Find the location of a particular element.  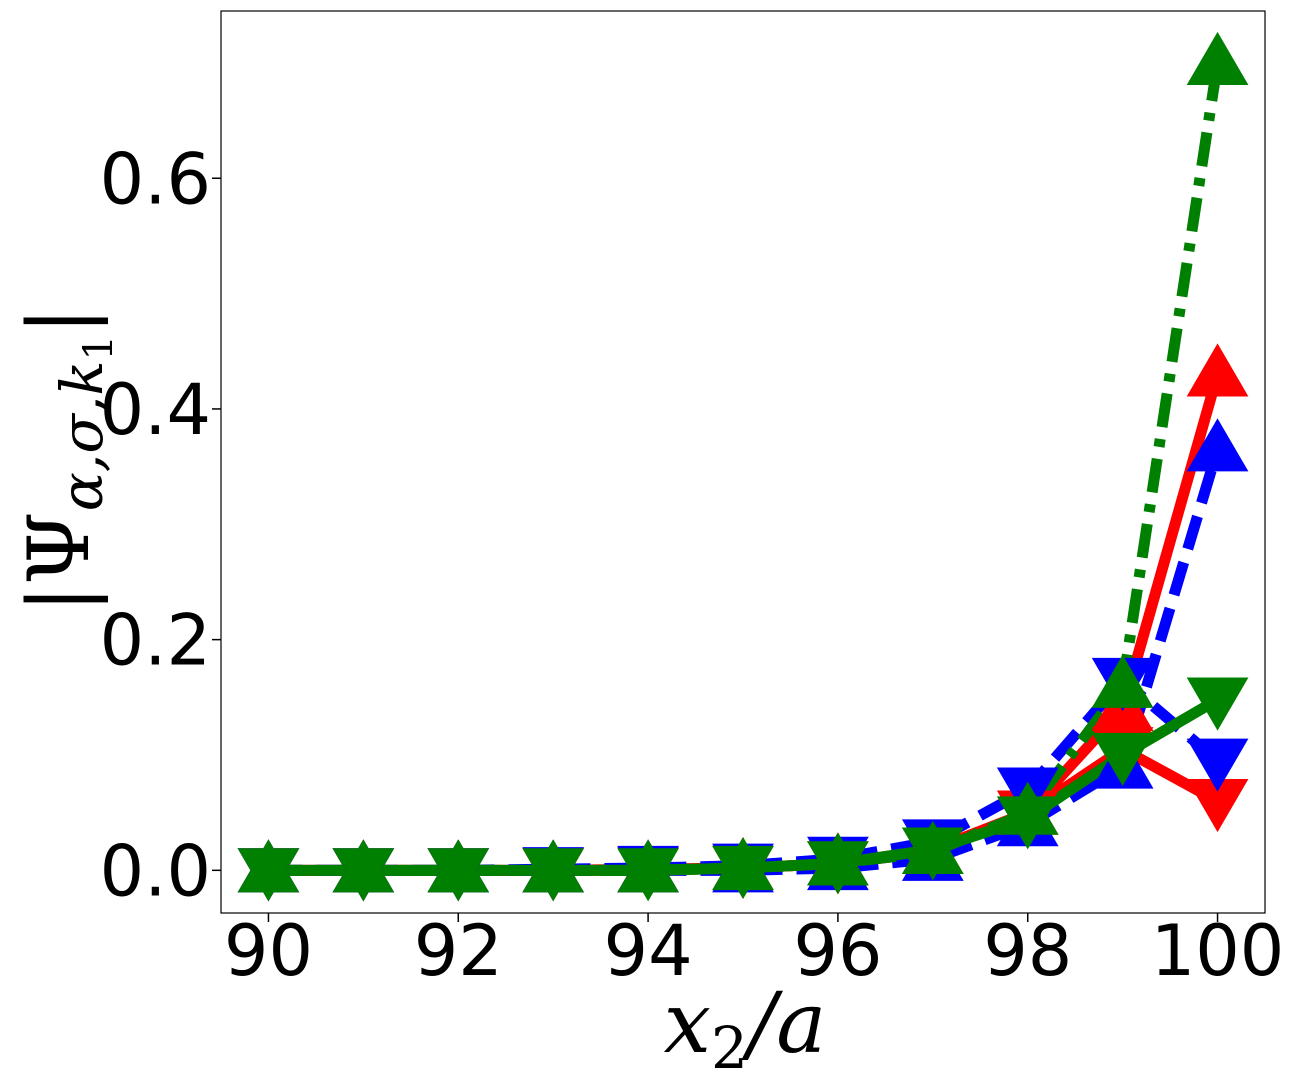

x-tick-label: 90 is located at coordinates (268, 951).